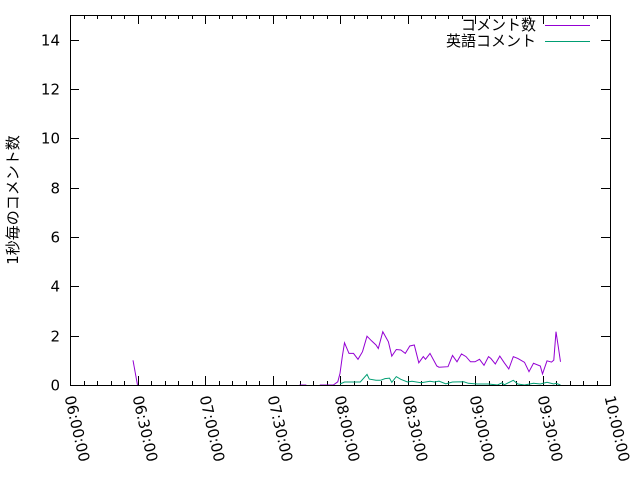  Describe the element at coordinates (415, 429) in the screenshot. I see `x-tick-label: 08:30:00` at that location.